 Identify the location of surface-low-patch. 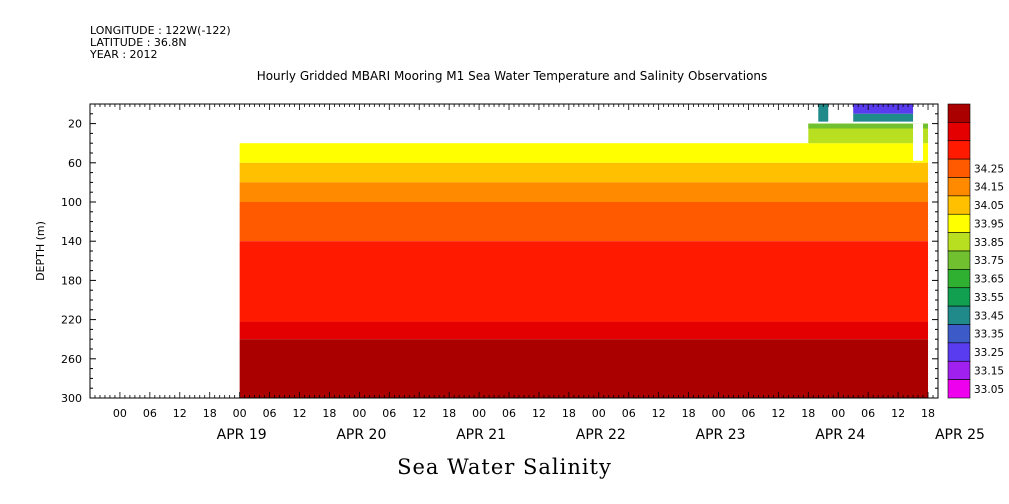
(883, 109).